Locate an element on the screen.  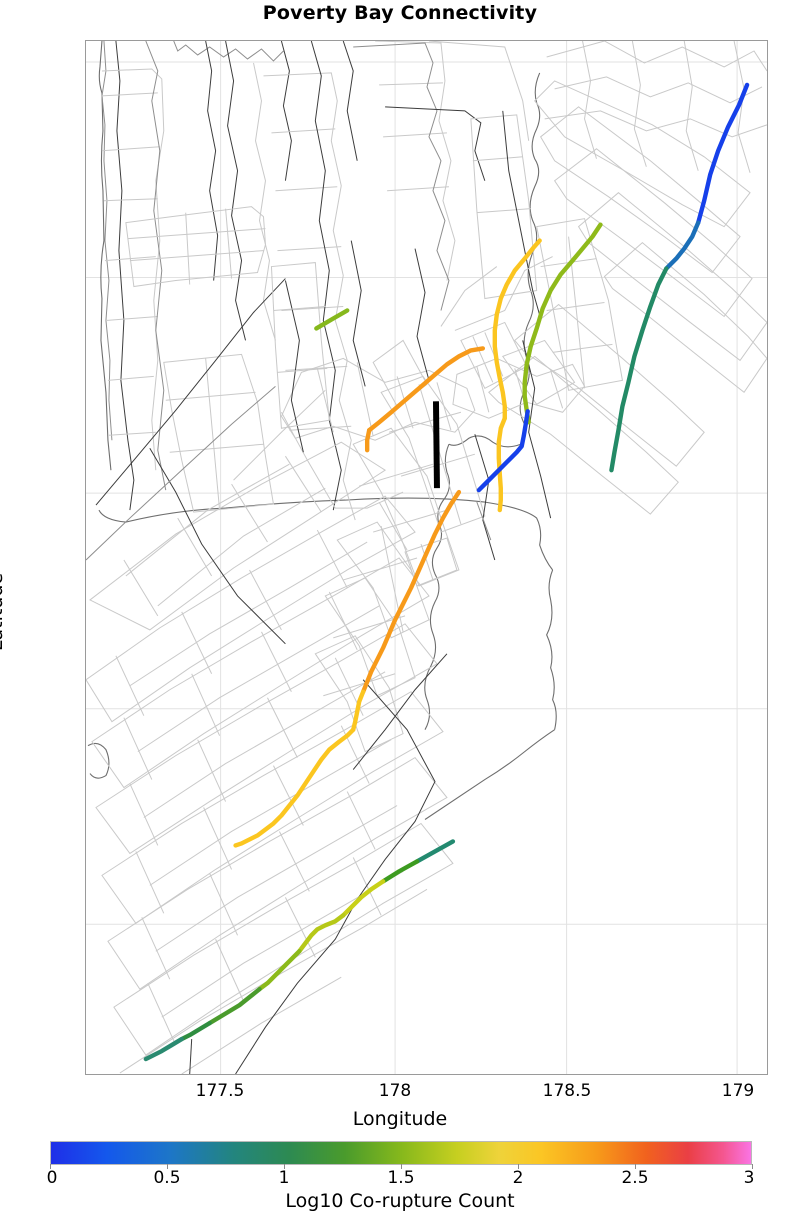
colorbar-gradient is located at coordinates (401, 1153).